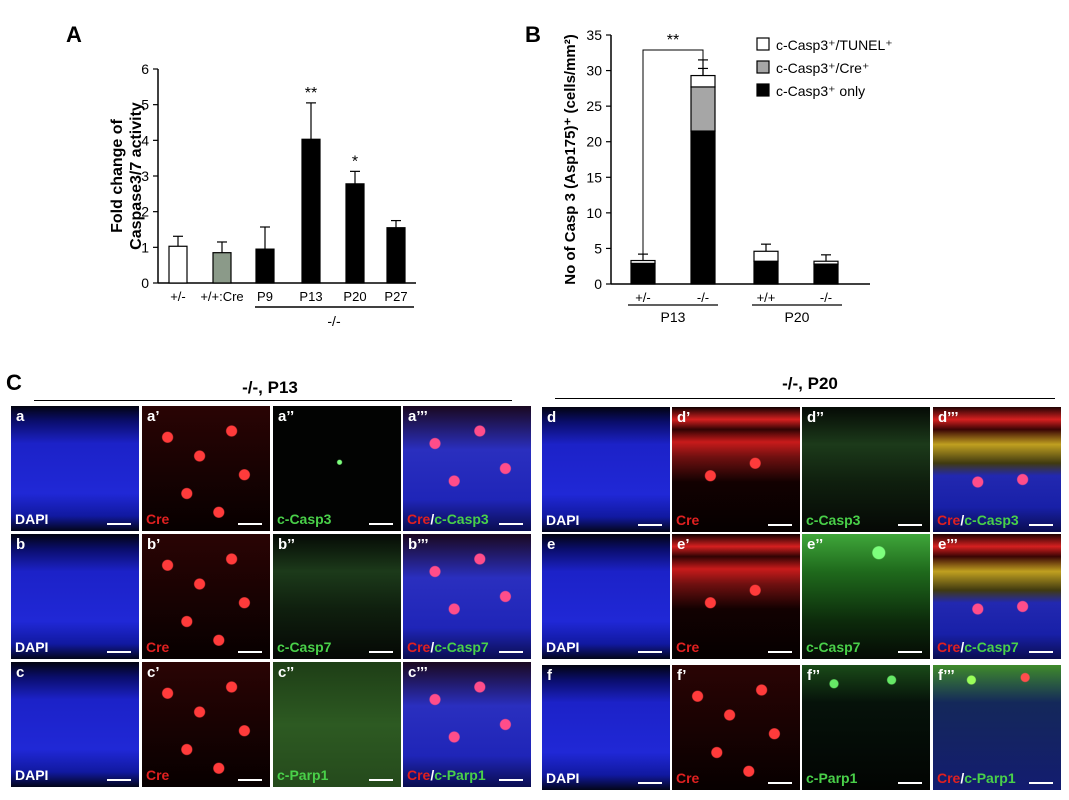 The height and width of the screenshot is (800, 1069). Describe the element at coordinates (598, 248) in the screenshot. I see `y-tick-label-b-1: 5` at that location.